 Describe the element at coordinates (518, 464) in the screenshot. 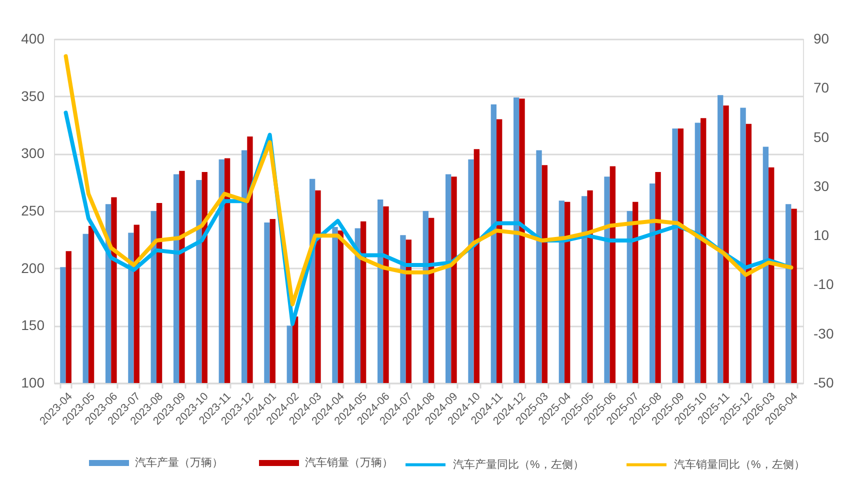

I see `legend-label: 汽车产量同比（%，左侧）` at that location.